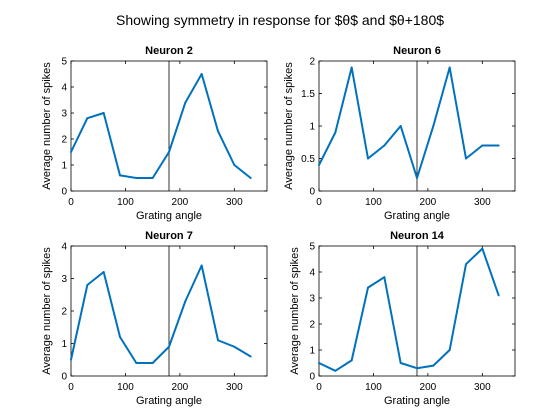 The width and height of the screenshot is (560, 420). I want to click on subplot-title: Neuron 6, so click(417, 51).